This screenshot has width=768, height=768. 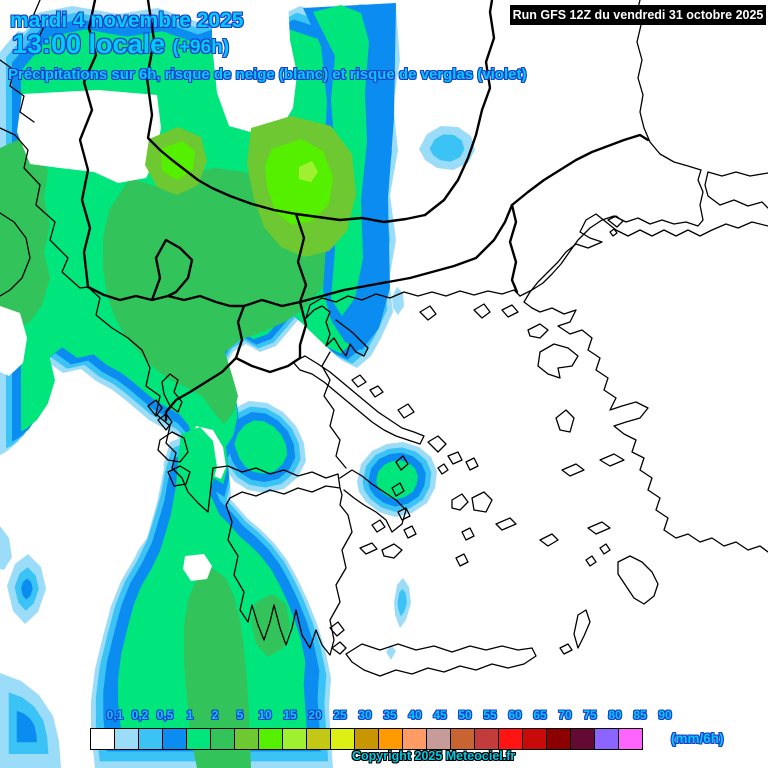 What do you see at coordinates (127, 20) in the screenshot?
I see `forecast-date: mardi 4 novembre 2025` at bounding box center [127, 20].